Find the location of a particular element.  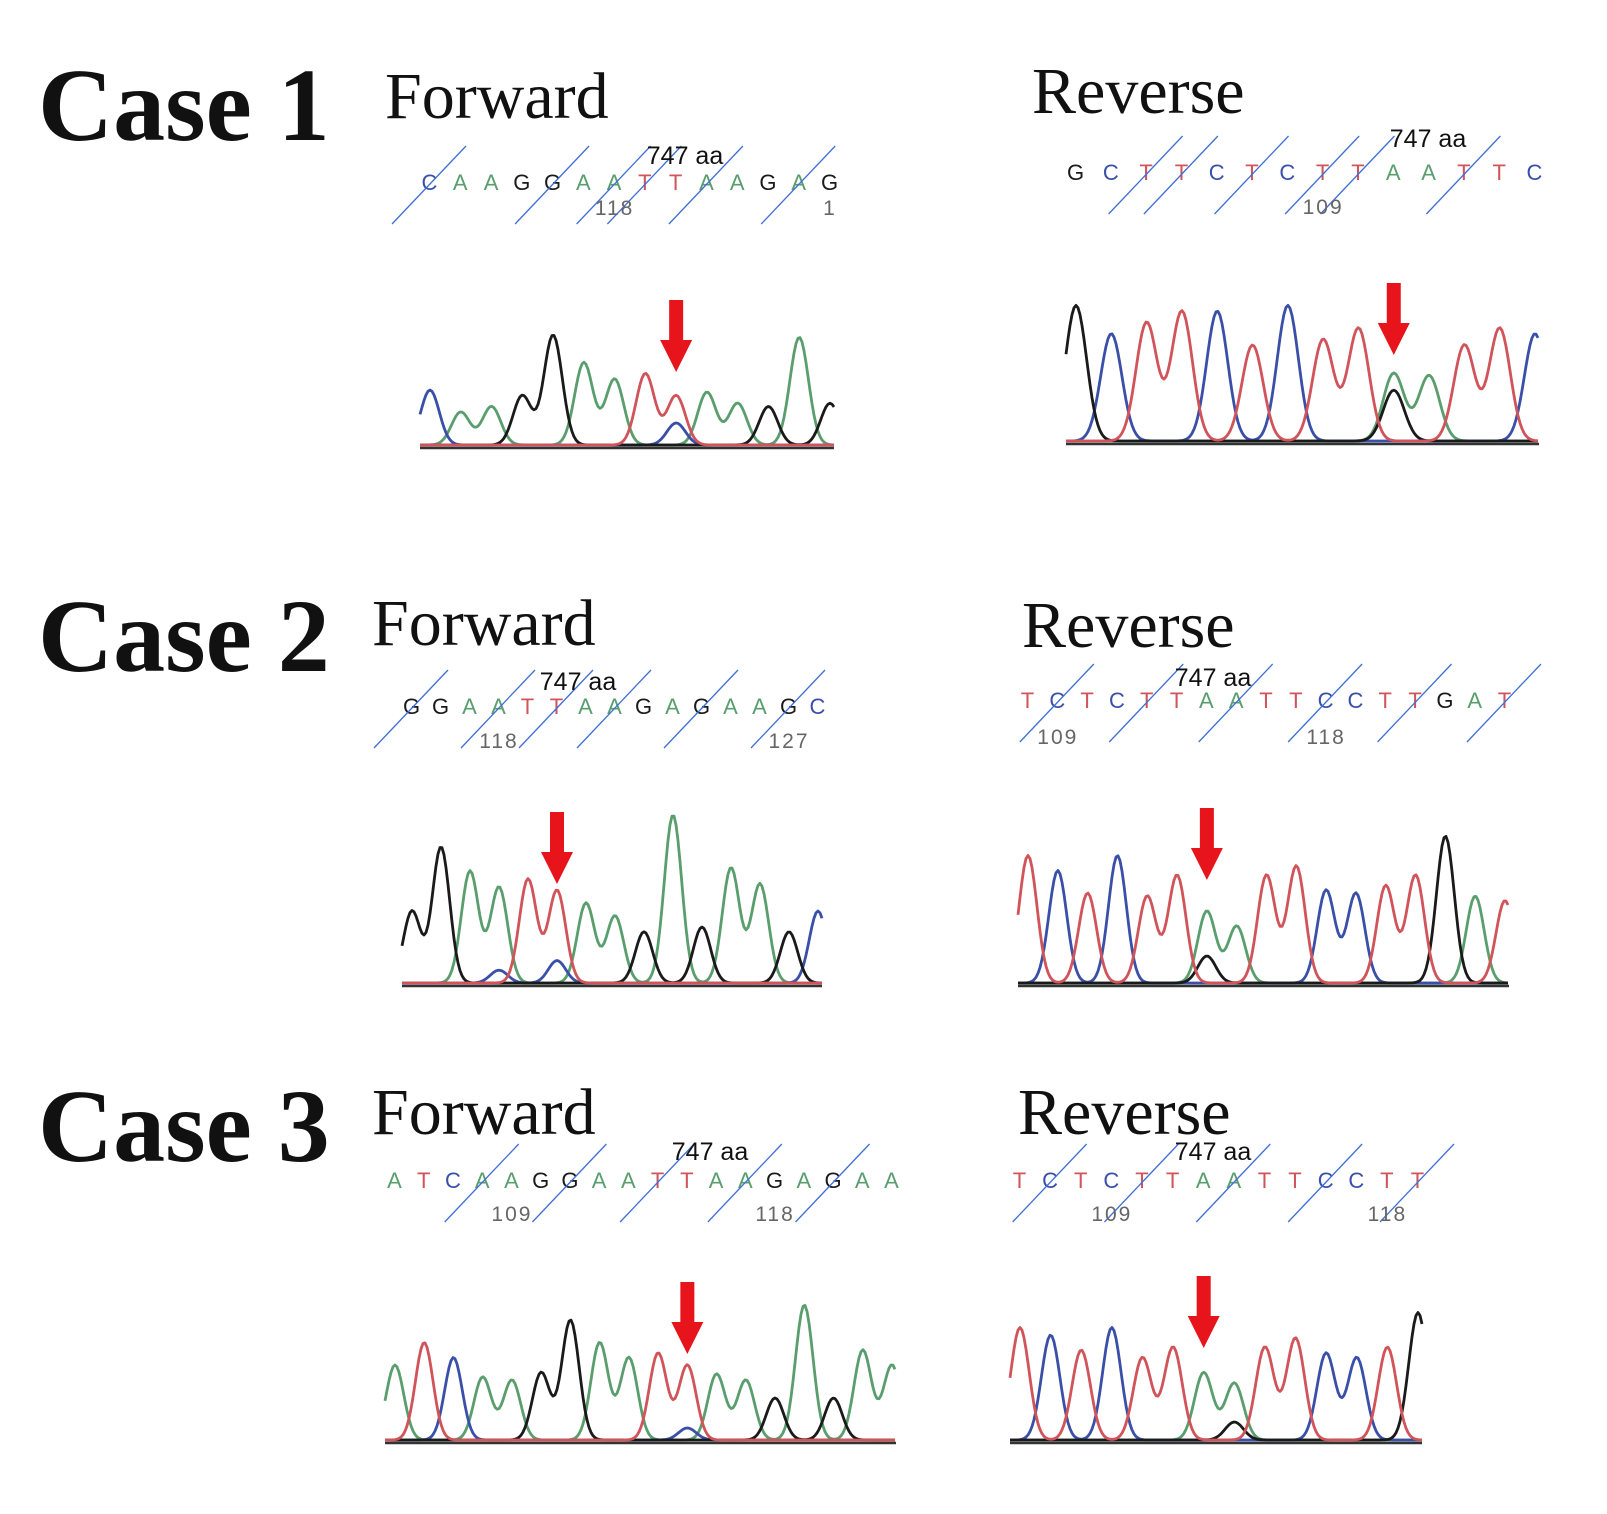

case-1-title: Case 1 is located at coordinates (184, 105).